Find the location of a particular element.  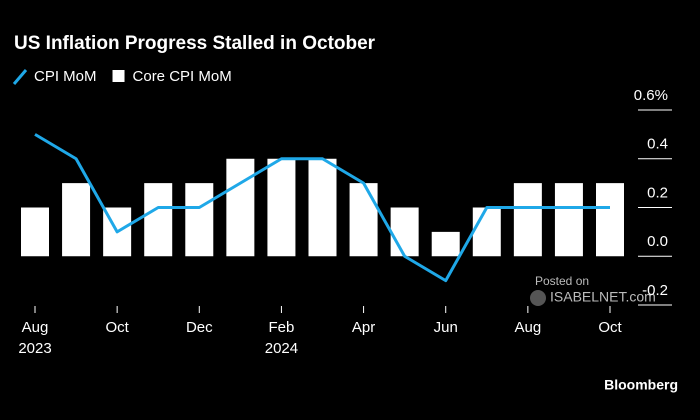

watermark: ISABELNET.com is located at coordinates (603, 297).